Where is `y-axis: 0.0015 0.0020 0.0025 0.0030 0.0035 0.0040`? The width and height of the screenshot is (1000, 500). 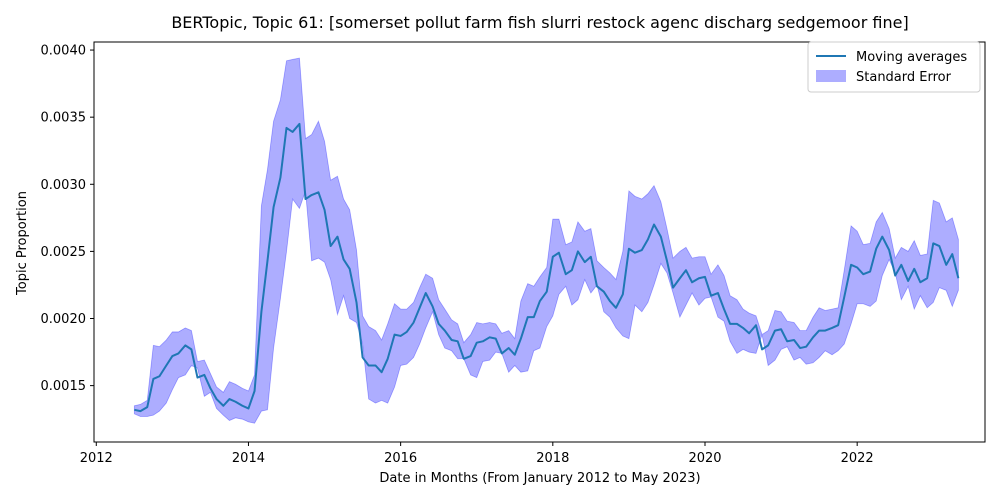
y-axis: 0.0015 0.0020 0.0025 0.0030 0.0035 0.0040 is located at coordinates (67, 219).